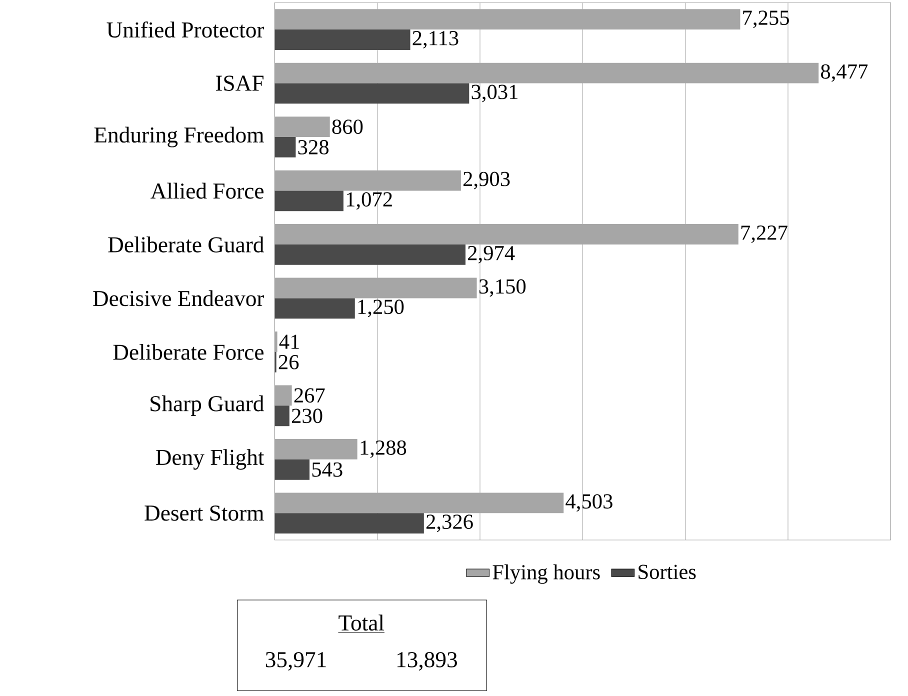 Image resolution: width=908 pixels, height=696 pixels. What do you see at coordinates (327, 469) in the screenshot?
I see `data-label: 543` at bounding box center [327, 469].